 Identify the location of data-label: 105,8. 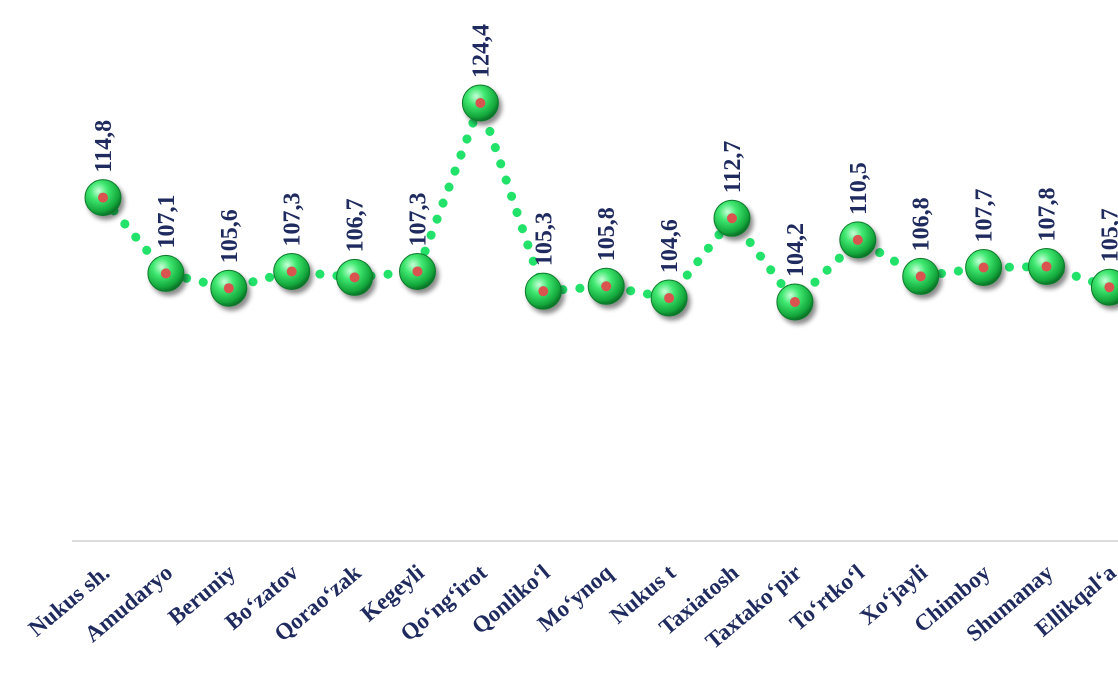
(607, 234).